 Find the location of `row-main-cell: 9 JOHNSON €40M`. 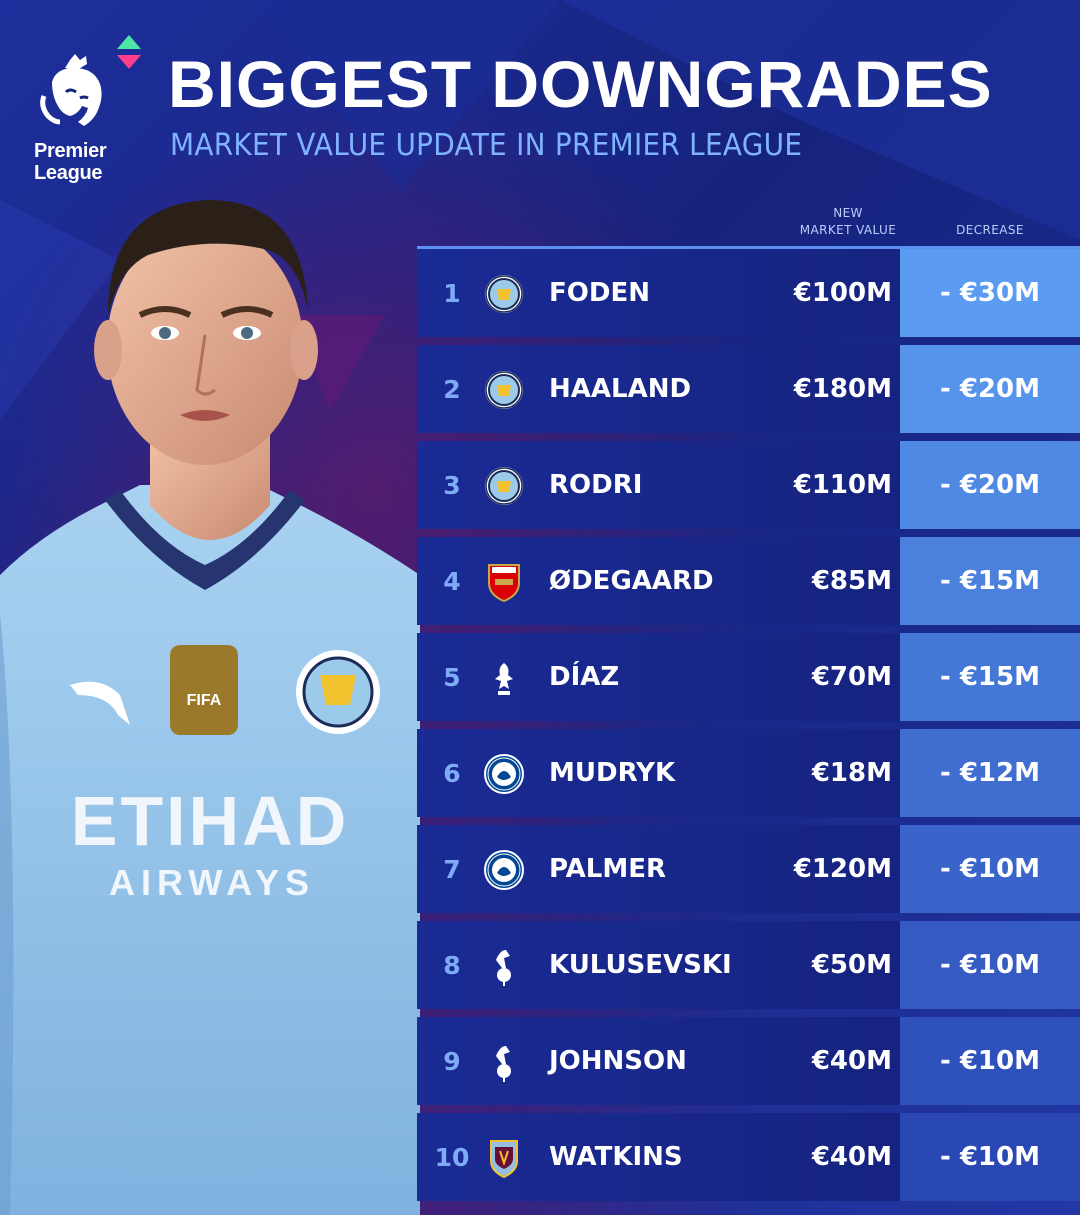

row-main-cell: 9 JOHNSON €40M is located at coordinates (658, 1061).